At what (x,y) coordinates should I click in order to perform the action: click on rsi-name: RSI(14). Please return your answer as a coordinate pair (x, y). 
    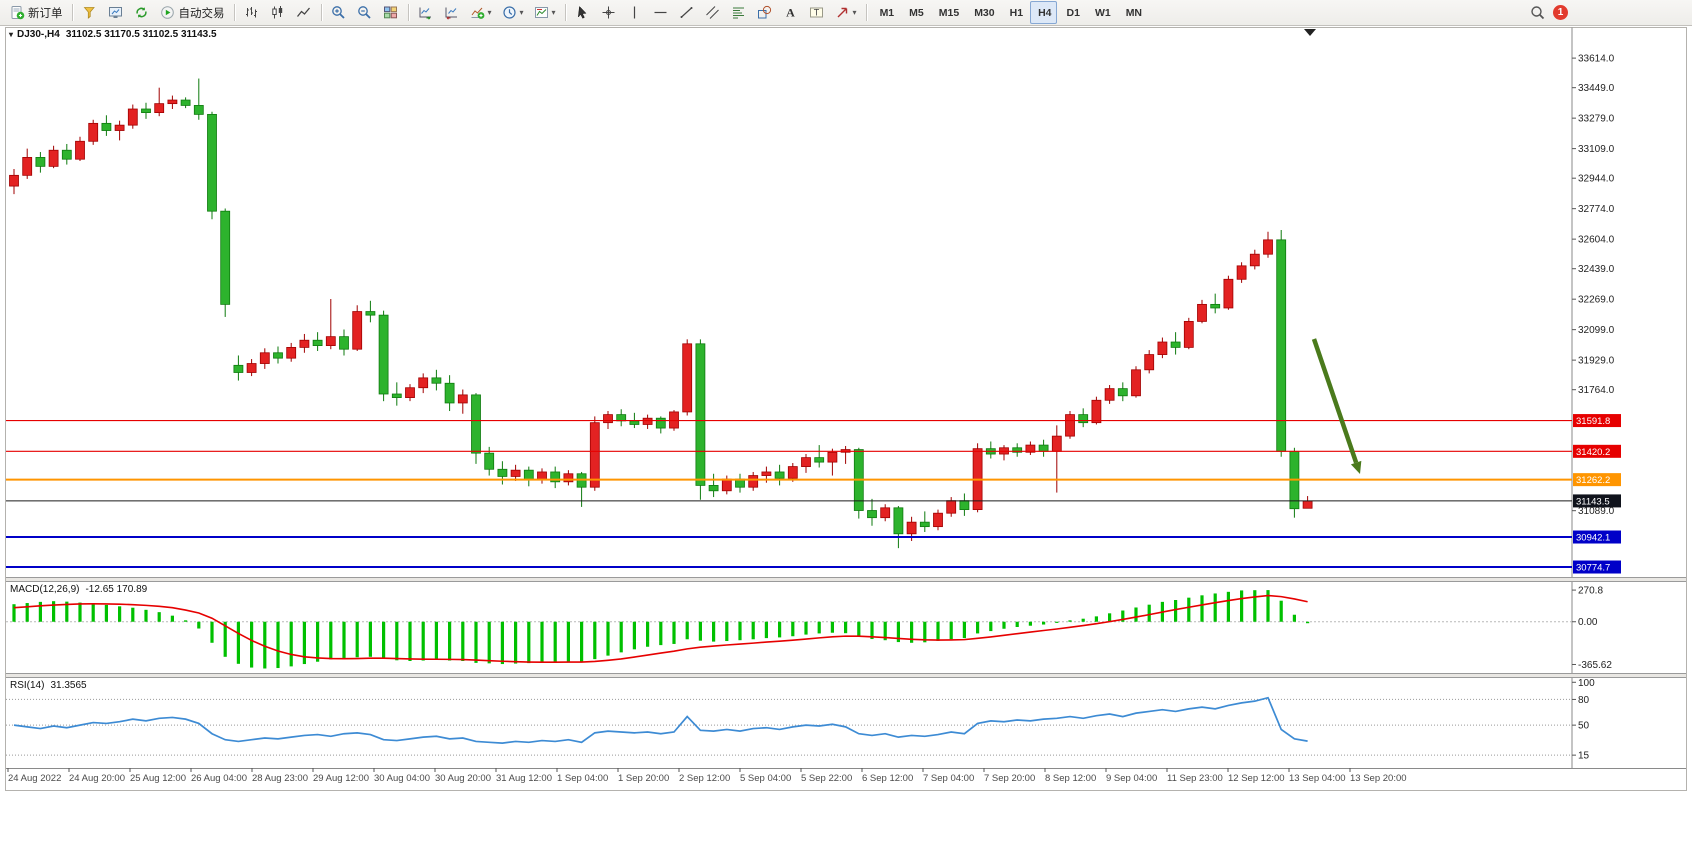
    Looking at the image, I should click on (27, 685).